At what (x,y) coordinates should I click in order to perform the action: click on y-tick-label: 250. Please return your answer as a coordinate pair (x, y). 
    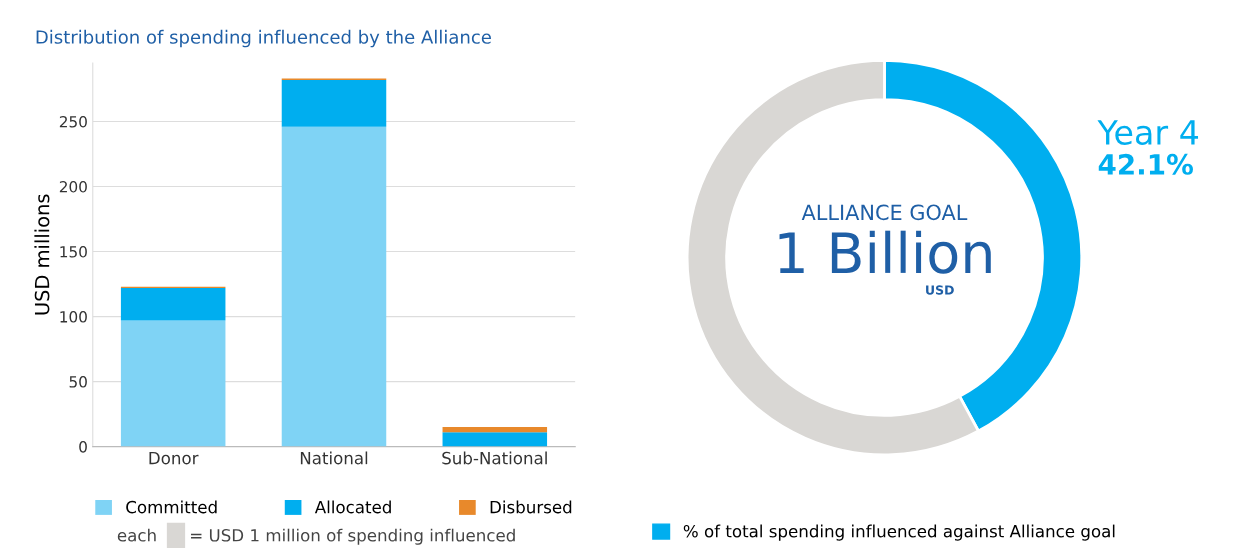
    Looking at the image, I should click on (73, 122).